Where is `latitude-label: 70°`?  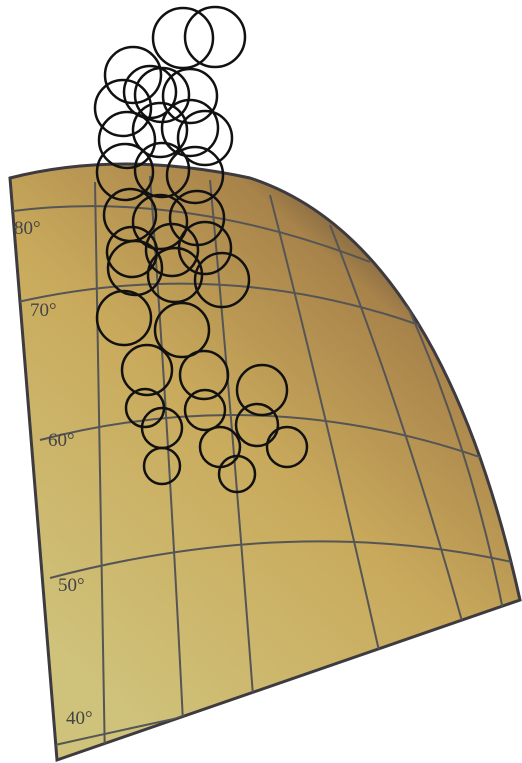
latitude-label: 70° is located at coordinates (43, 310).